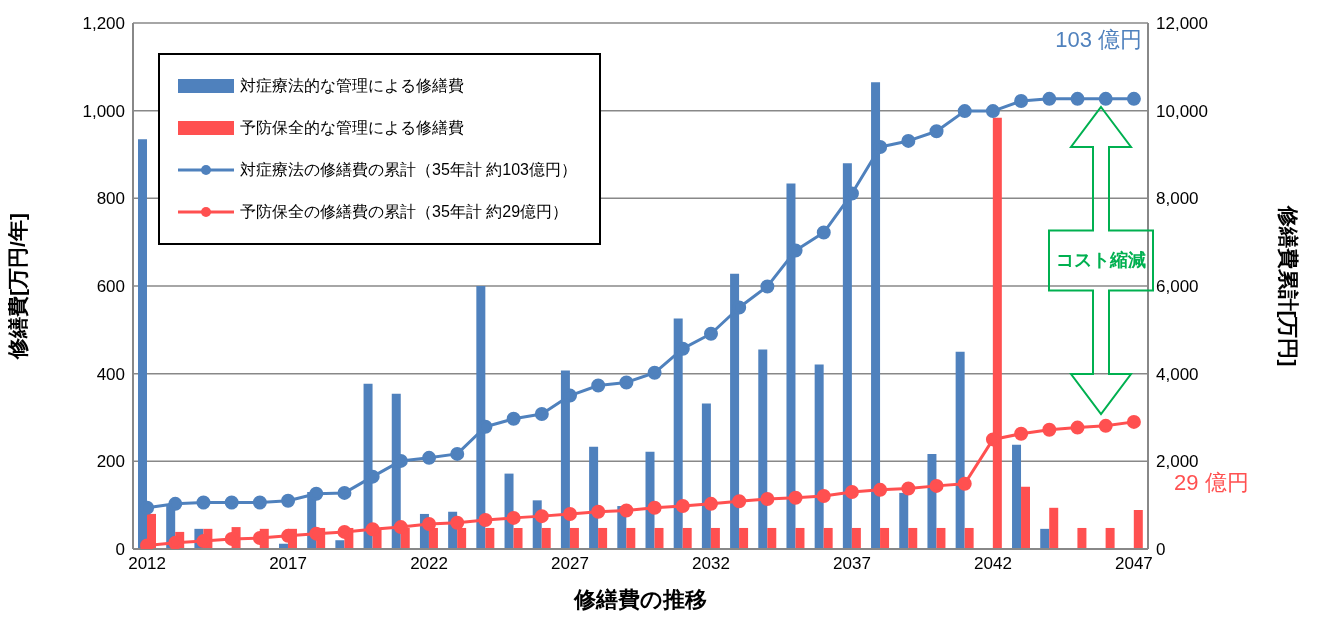 The height and width of the screenshot is (624, 1317). Describe the element at coordinates (711, 564) in the screenshot. I see `x-tick-label: 2032` at that location.